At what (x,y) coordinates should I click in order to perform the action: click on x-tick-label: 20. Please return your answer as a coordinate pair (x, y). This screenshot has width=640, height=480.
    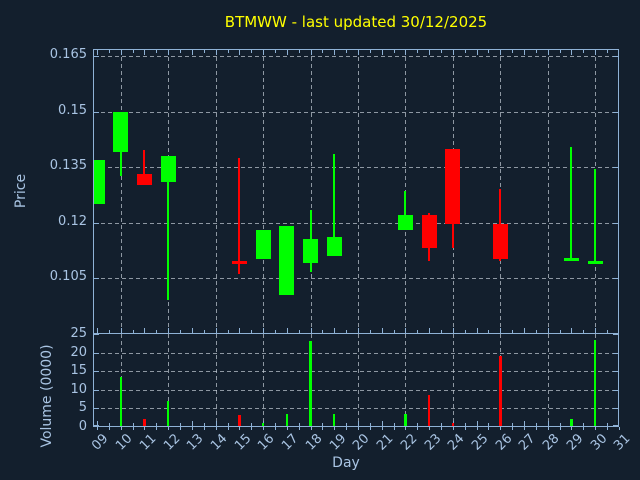
    Looking at the image, I should click on (361, 442).